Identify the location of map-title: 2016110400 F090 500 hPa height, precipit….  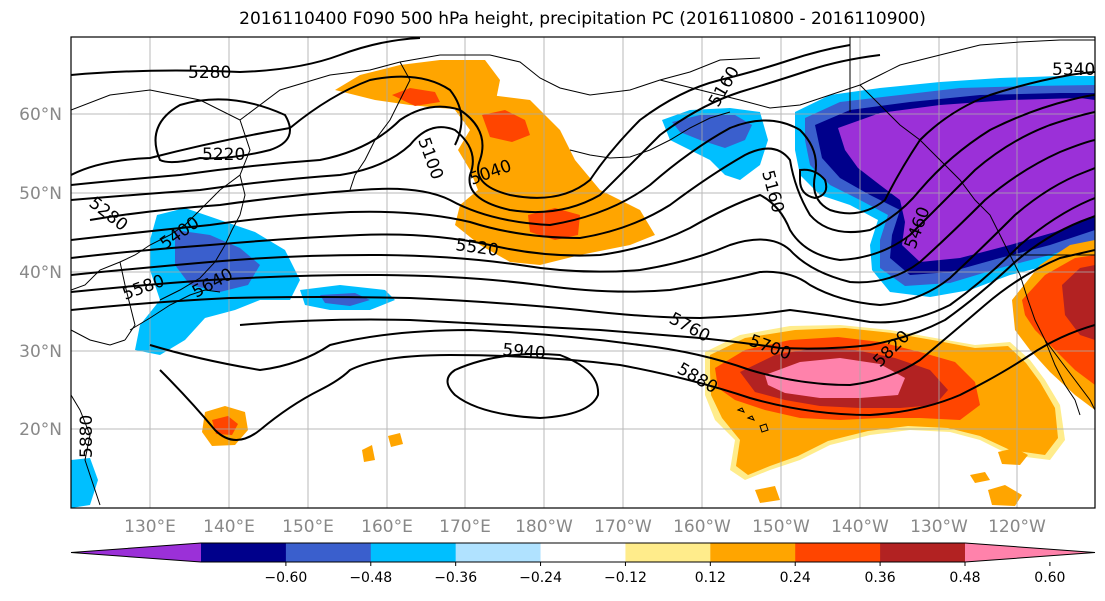
(582, 19).